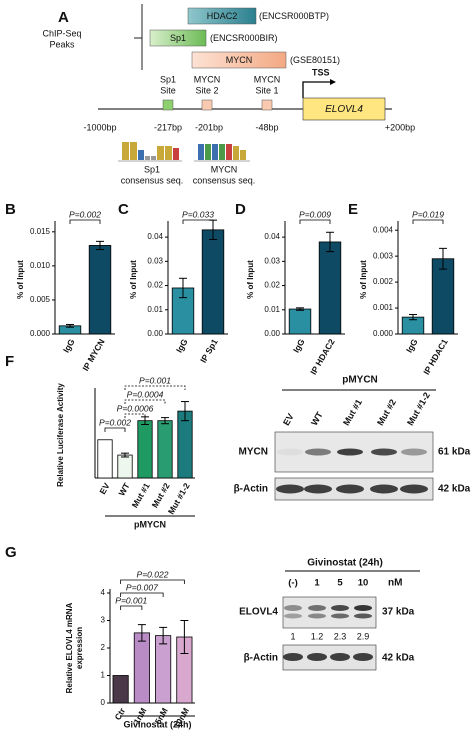  I want to click on p-value: P=0.0004, so click(145, 394).